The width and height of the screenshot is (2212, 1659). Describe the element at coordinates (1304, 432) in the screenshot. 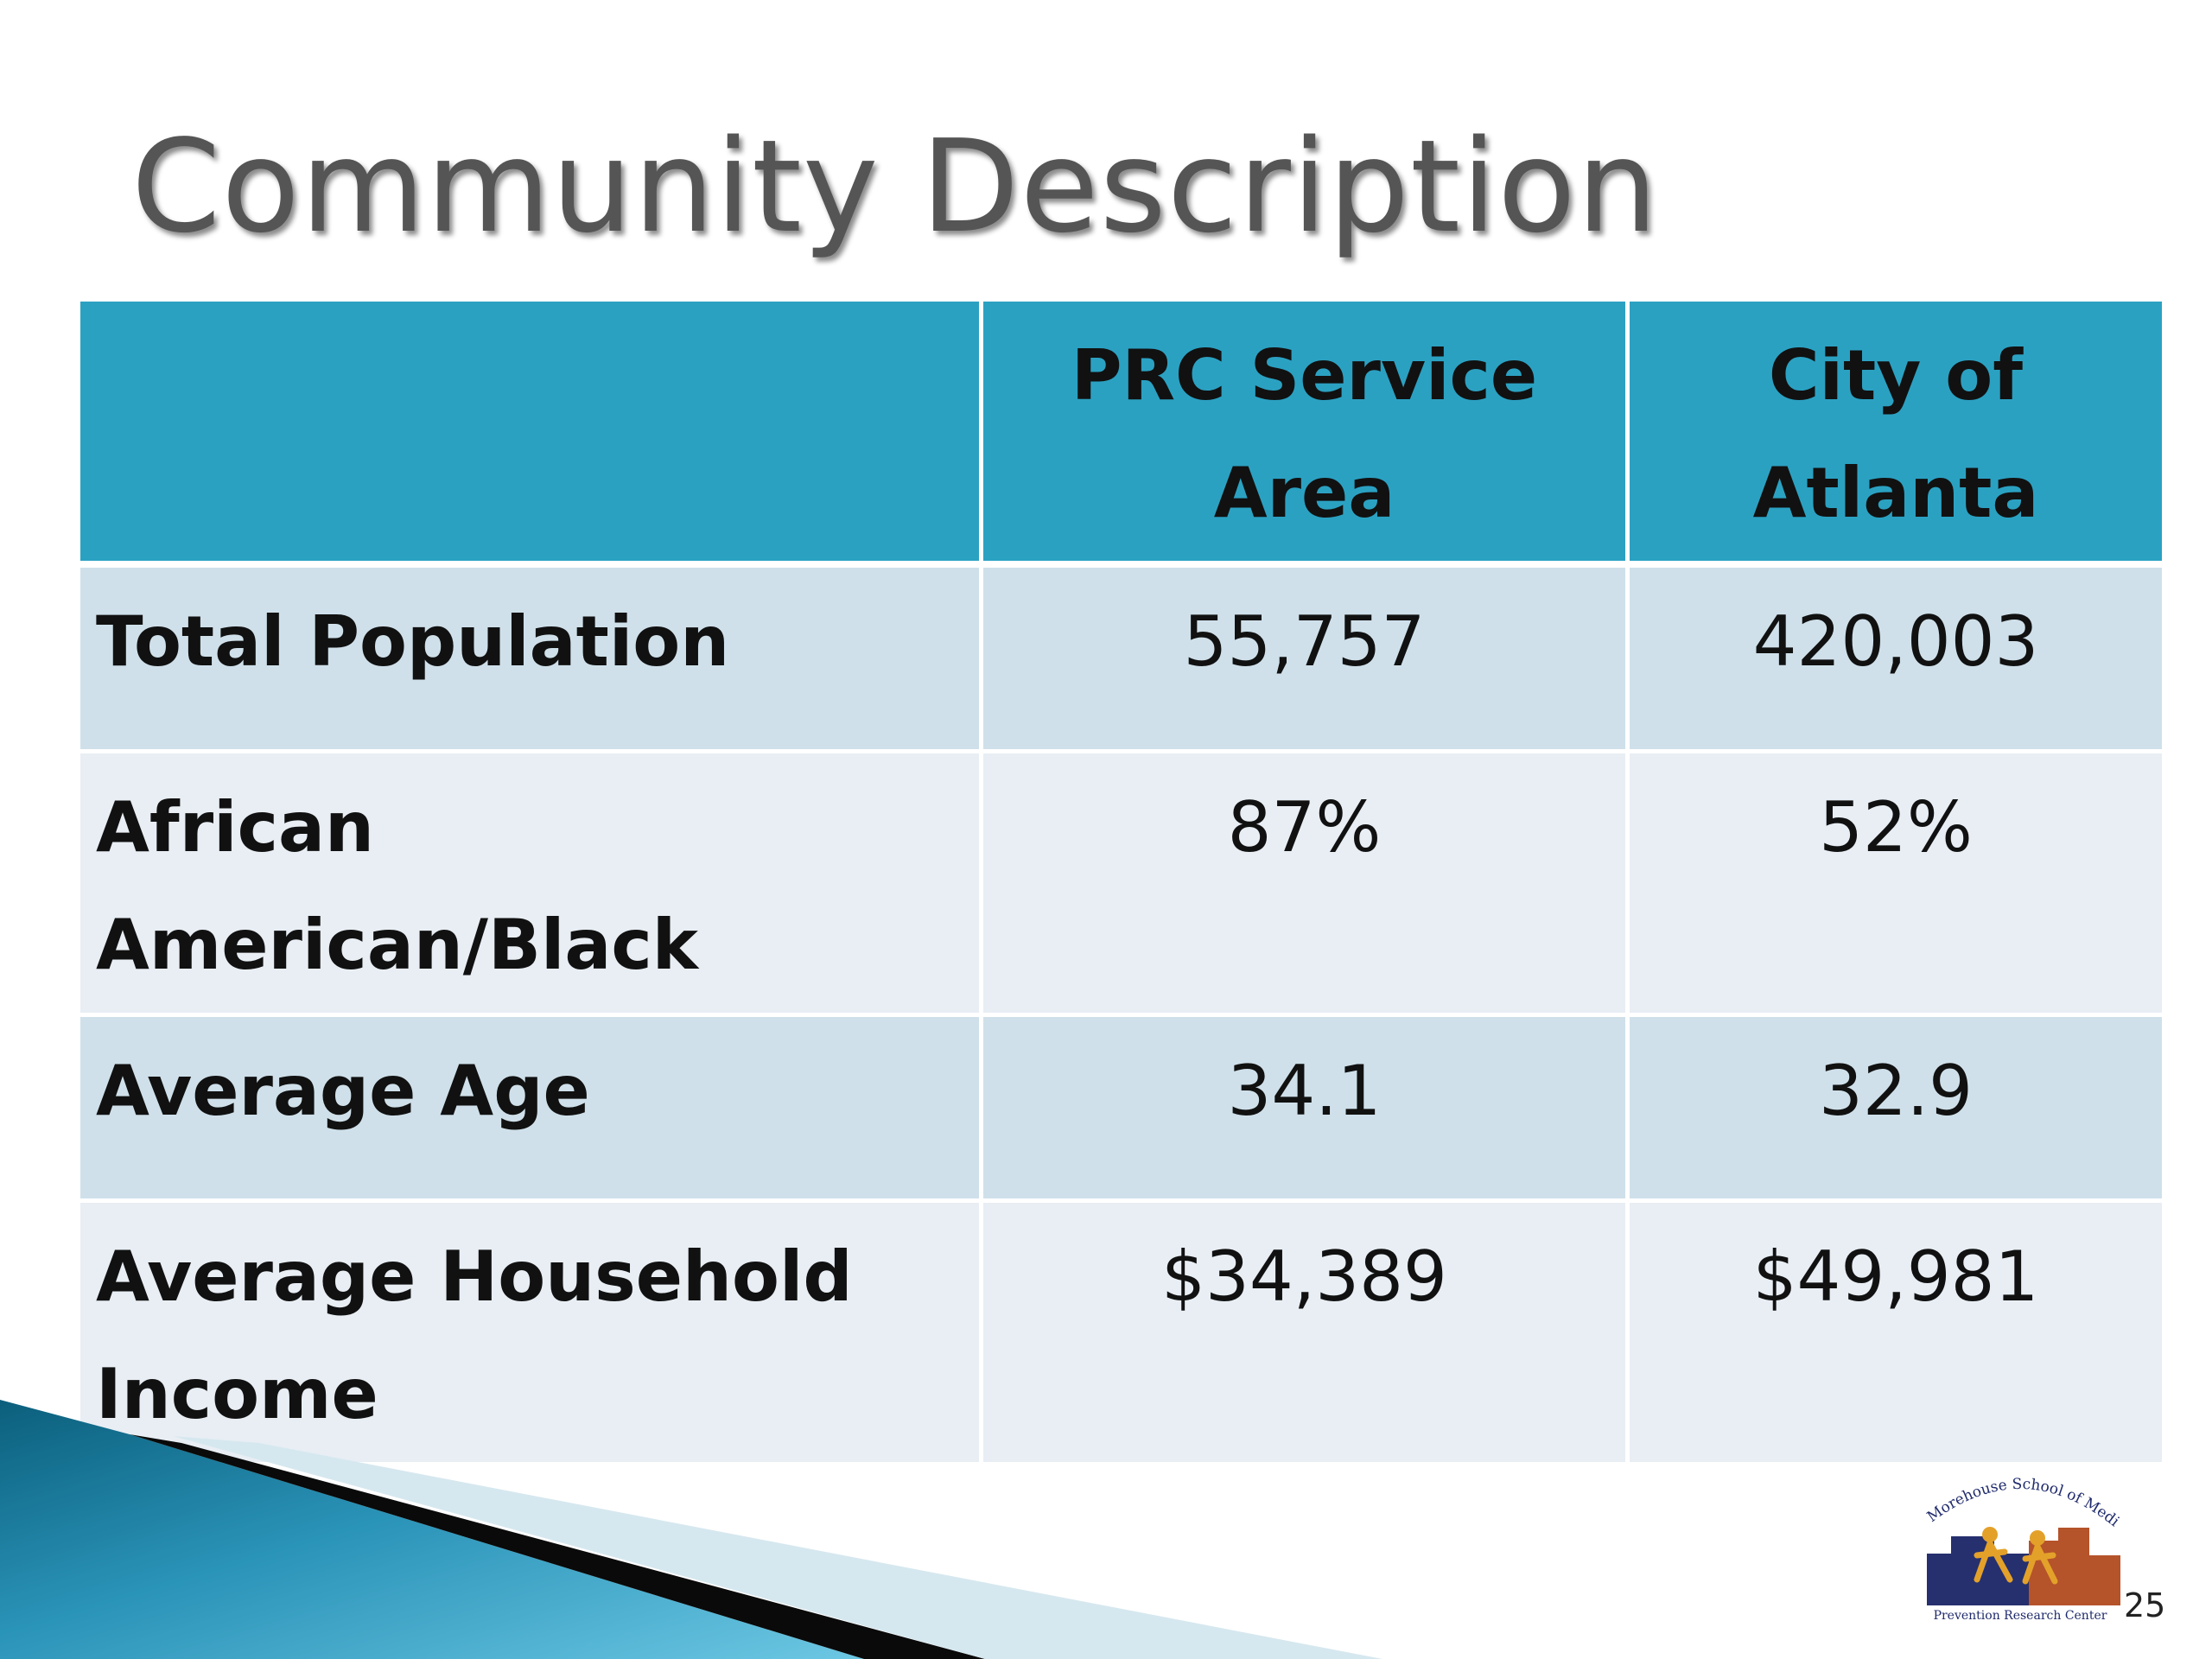

I see `header-prc-service-area: PRC Service Area` at that location.